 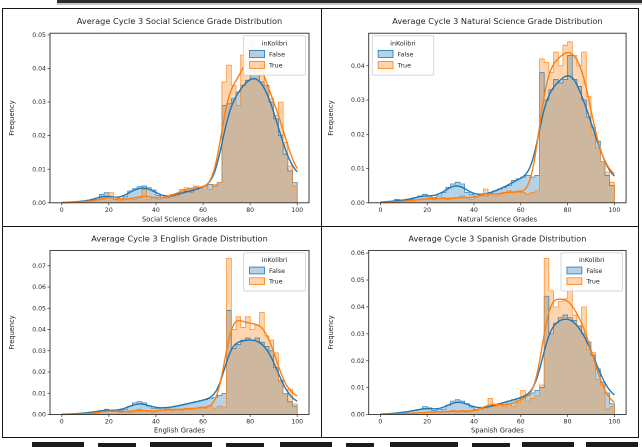 What do you see at coordinates (321, 444) in the screenshot?
I see `cropped-text-fragments` at bounding box center [321, 444].